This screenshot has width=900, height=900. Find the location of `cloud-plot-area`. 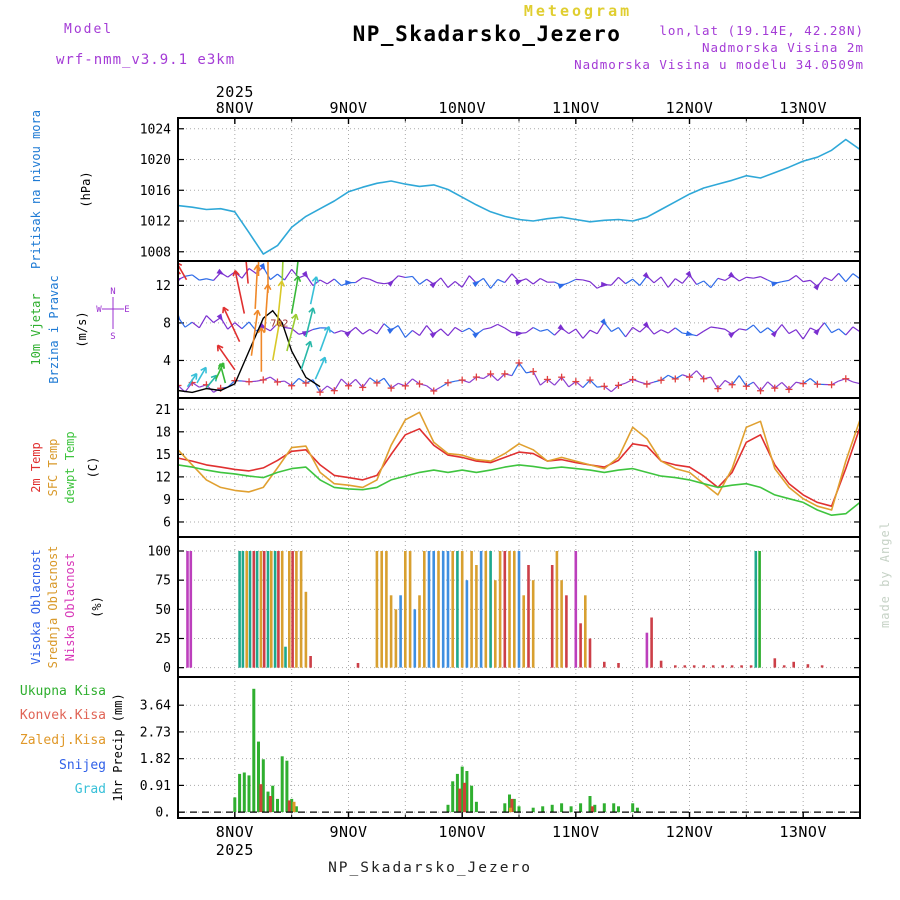

cloud-plot-area is located at coordinates (505, 609).